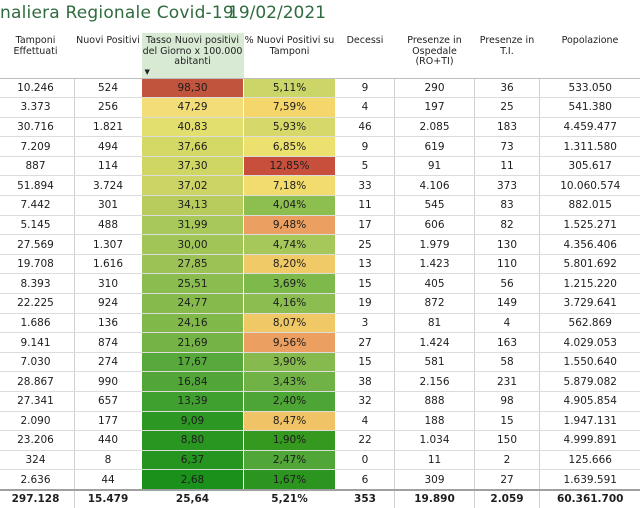 Image resolution: width=640 pixels, height=508 pixels. Describe the element at coordinates (507, 108) in the screenshot. I see `cell-terapia-intensiva: 25` at that location.